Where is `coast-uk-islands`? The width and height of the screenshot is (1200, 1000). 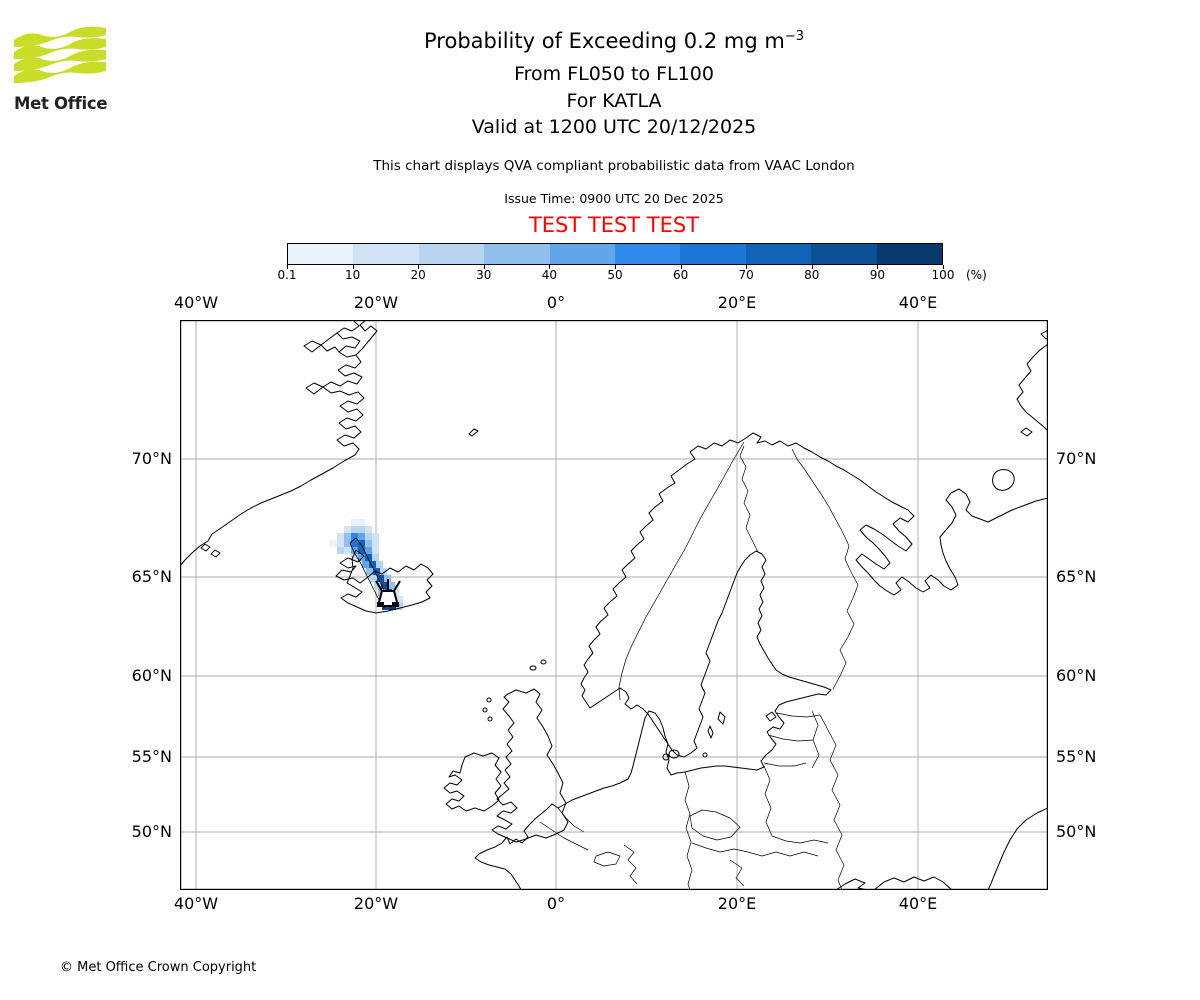 coast-uk-islands is located at coordinates (514, 690).